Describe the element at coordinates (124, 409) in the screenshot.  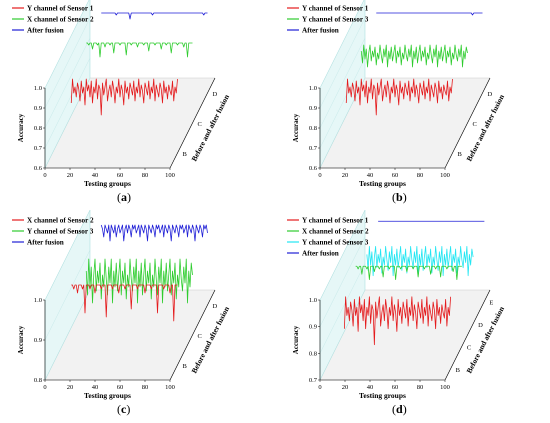
I see `panel-label-c: (c)` at that location.